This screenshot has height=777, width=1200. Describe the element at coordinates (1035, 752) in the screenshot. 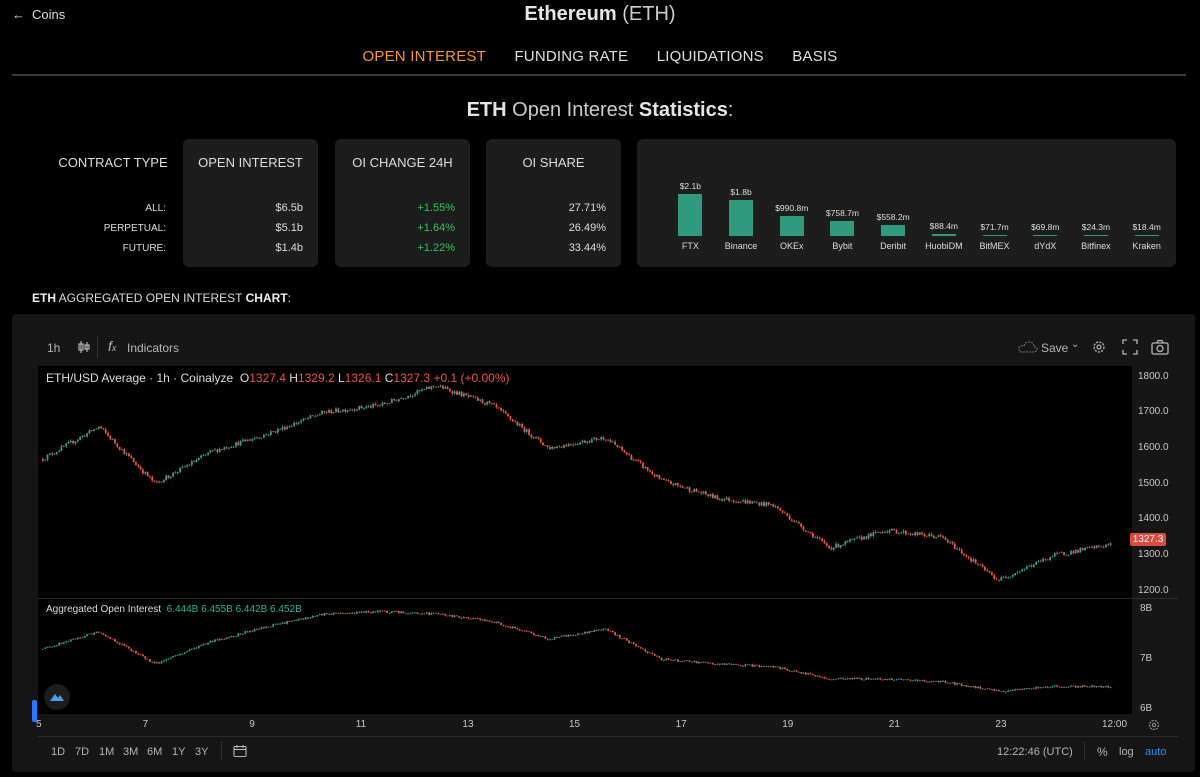

I see `utc-clock: 12:22:46 (UTC)` at that location.